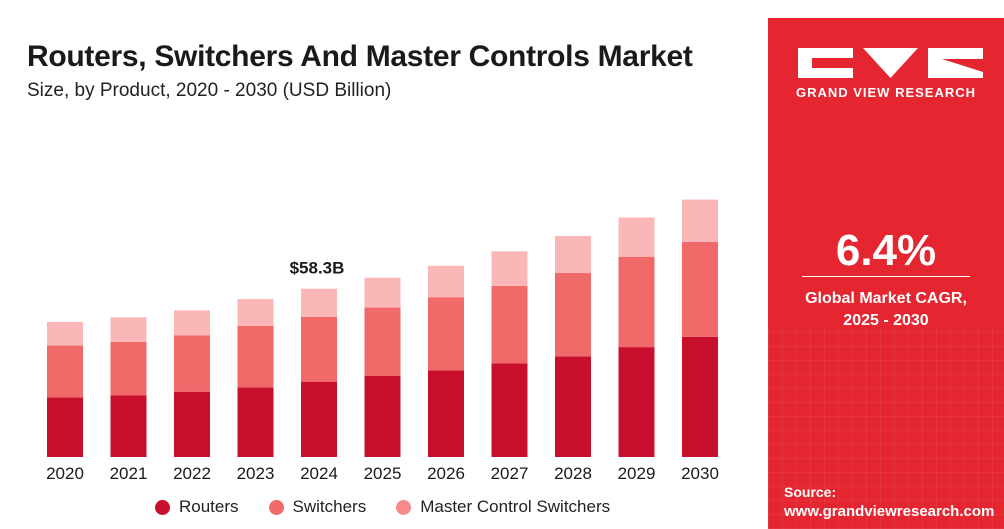 Image resolution: width=1004 pixels, height=529 pixels. What do you see at coordinates (573, 254) in the screenshot?
I see `bar-master-control-switchers-2028` at bounding box center [573, 254].